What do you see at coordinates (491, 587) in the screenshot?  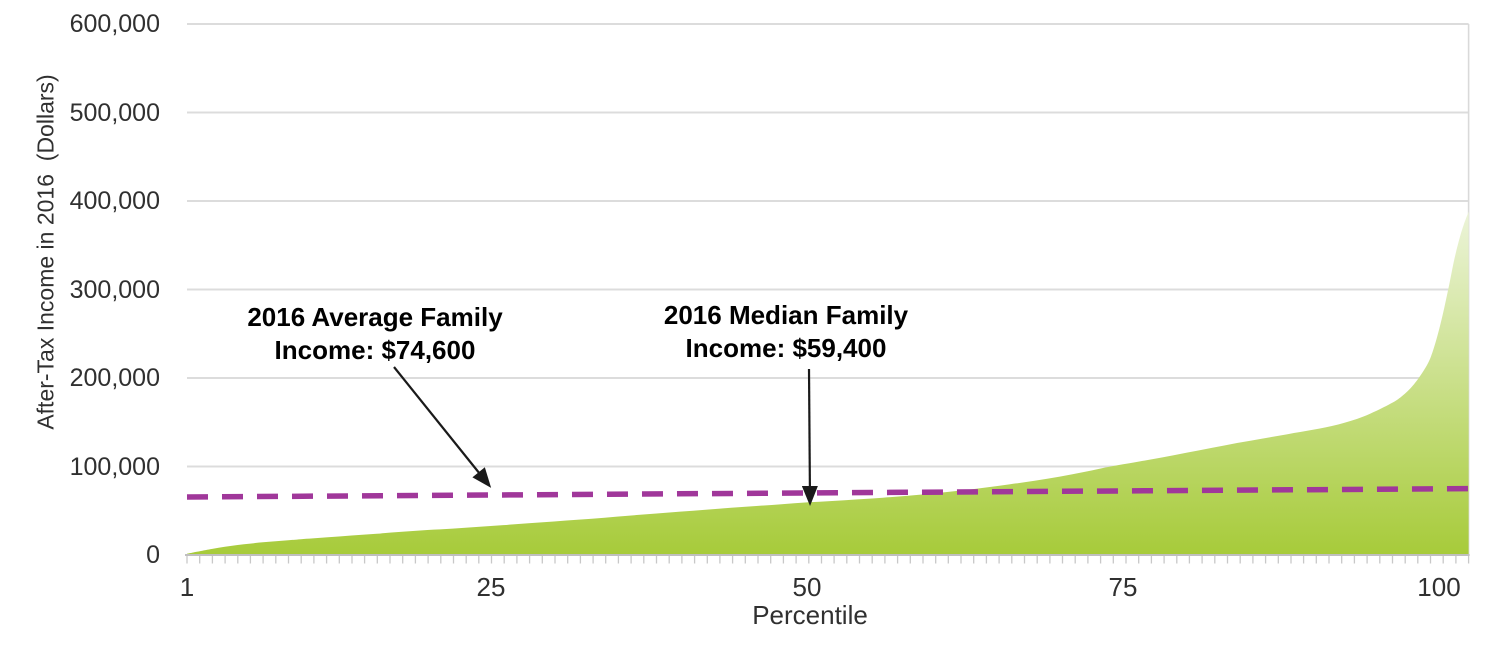 I see `x-tick-label: 25` at bounding box center [491, 587].